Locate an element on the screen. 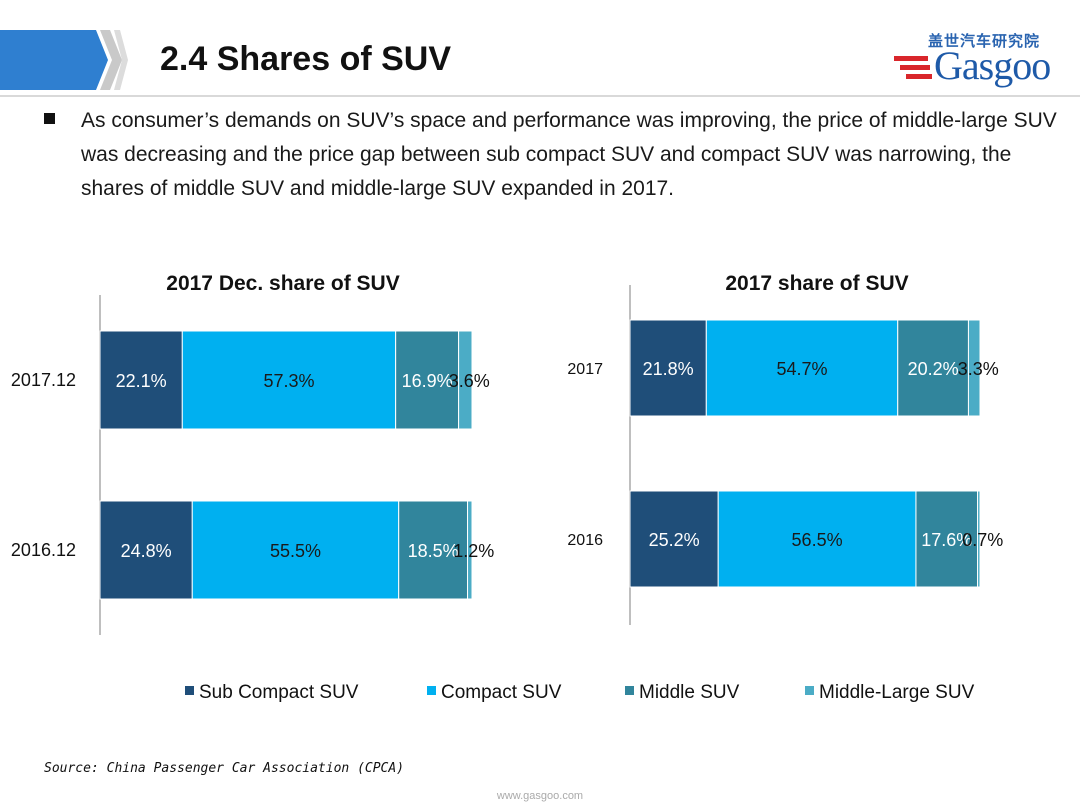  data-label: 16.9% is located at coordinates (427, 381).